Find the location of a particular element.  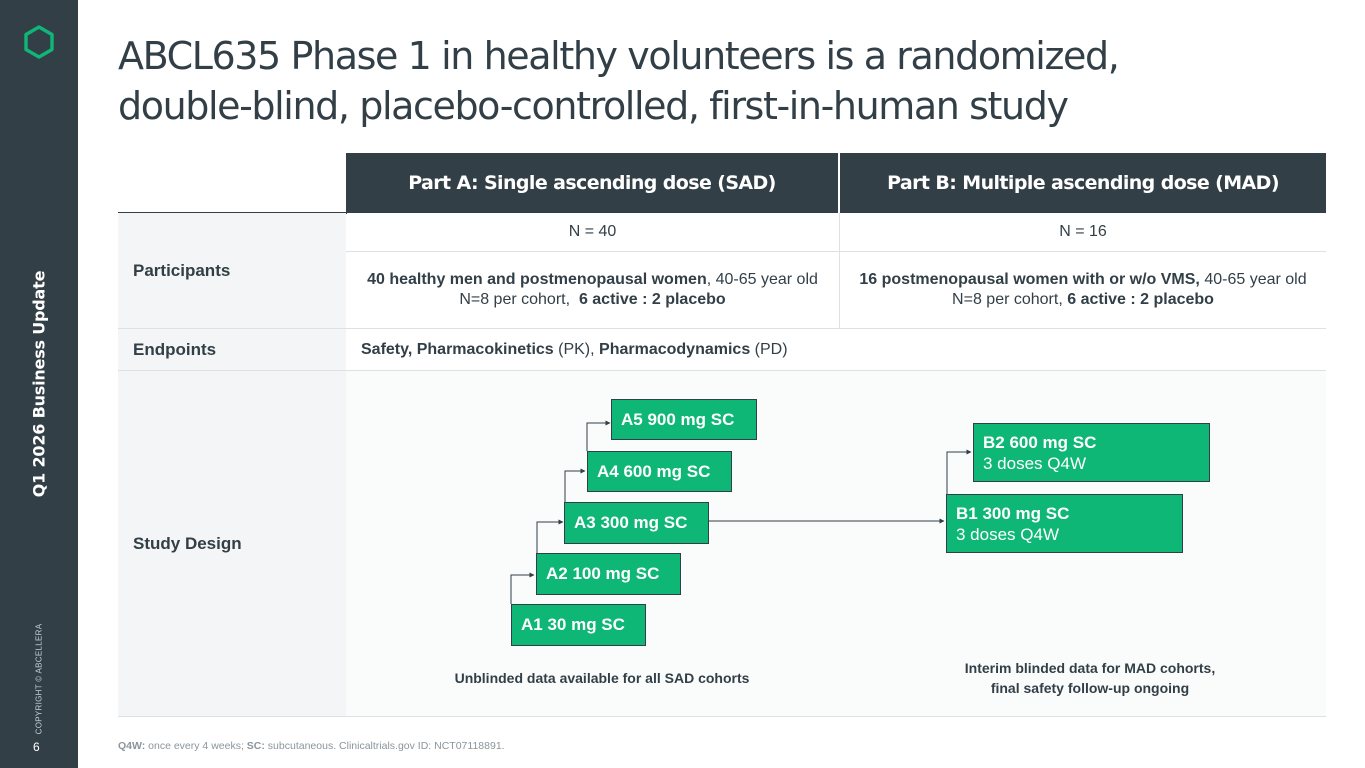

row-line-n is located at coordinates (836, 251).